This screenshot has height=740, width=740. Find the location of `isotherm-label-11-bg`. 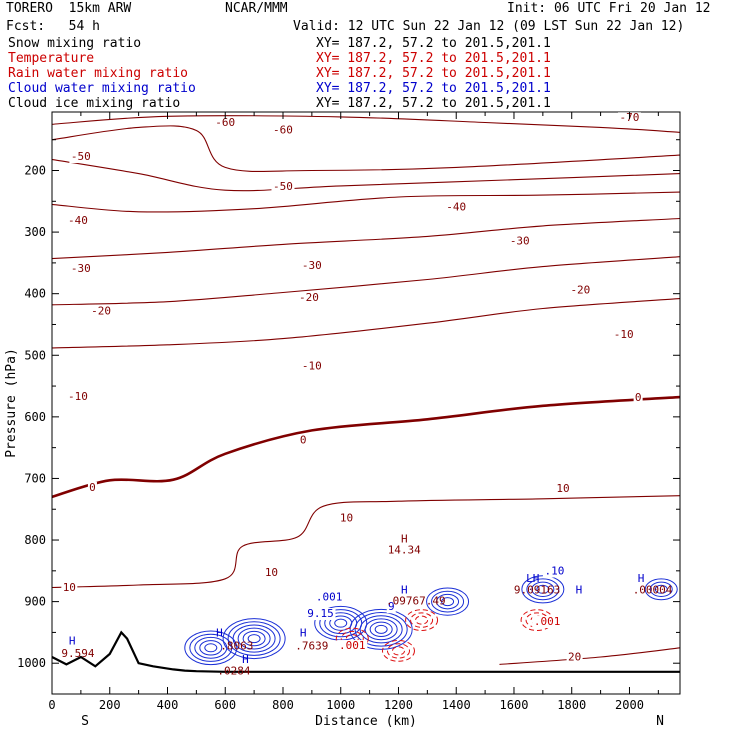

isotherm-label-11-bg is located at coordinates (309, 298).